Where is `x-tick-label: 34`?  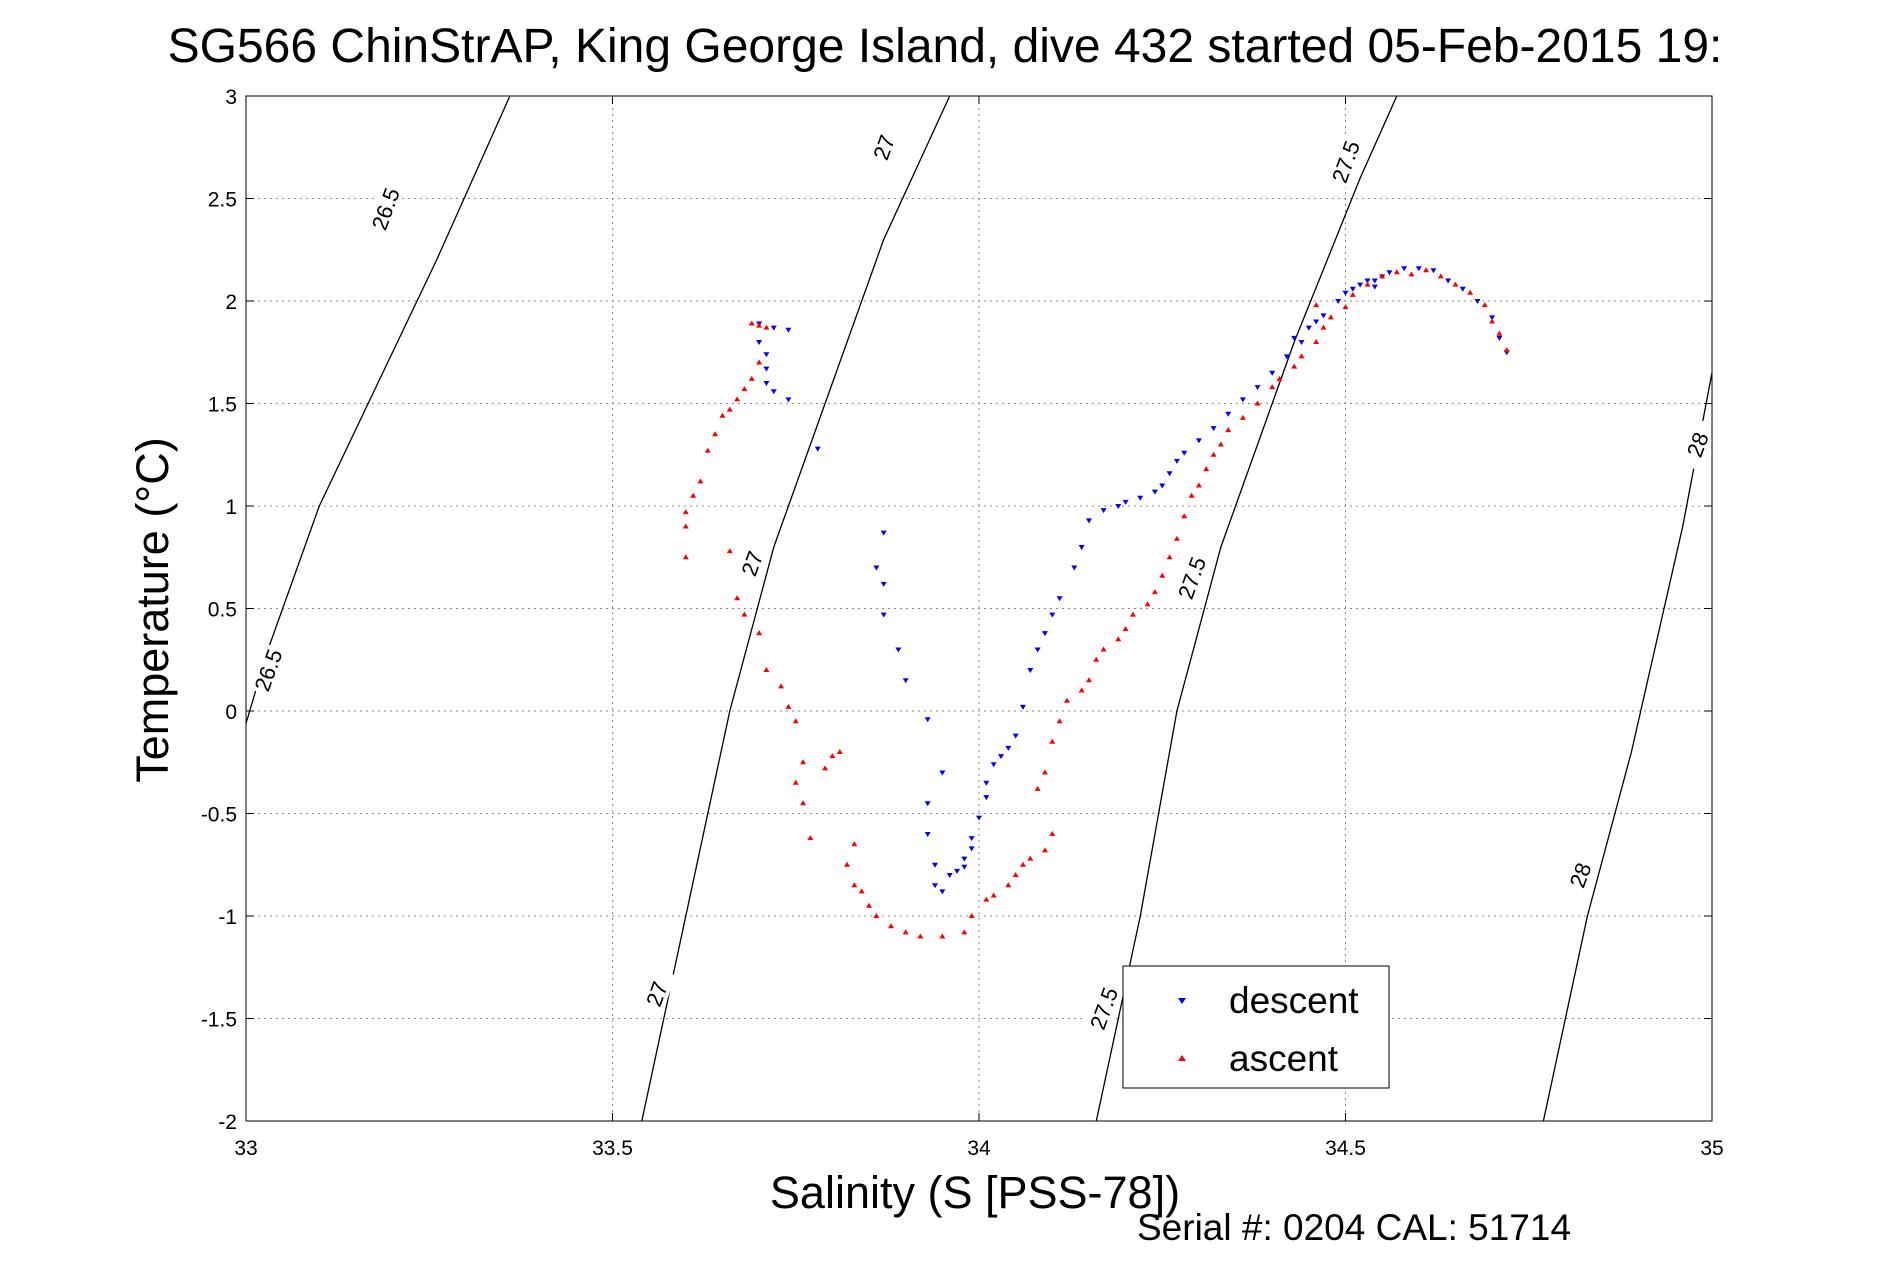 x-tick-label: 34 is located at coordinates (979, 1148).